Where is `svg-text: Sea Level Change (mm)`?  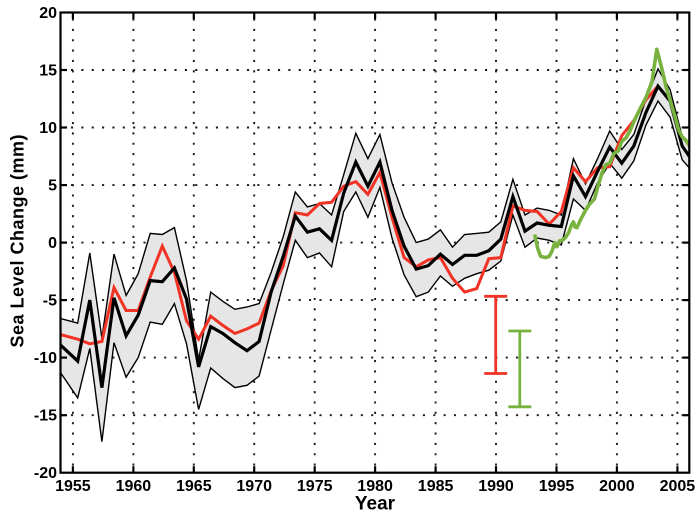 svg-text: Sea Level Change (mm) is located at coordinates (18, 241).